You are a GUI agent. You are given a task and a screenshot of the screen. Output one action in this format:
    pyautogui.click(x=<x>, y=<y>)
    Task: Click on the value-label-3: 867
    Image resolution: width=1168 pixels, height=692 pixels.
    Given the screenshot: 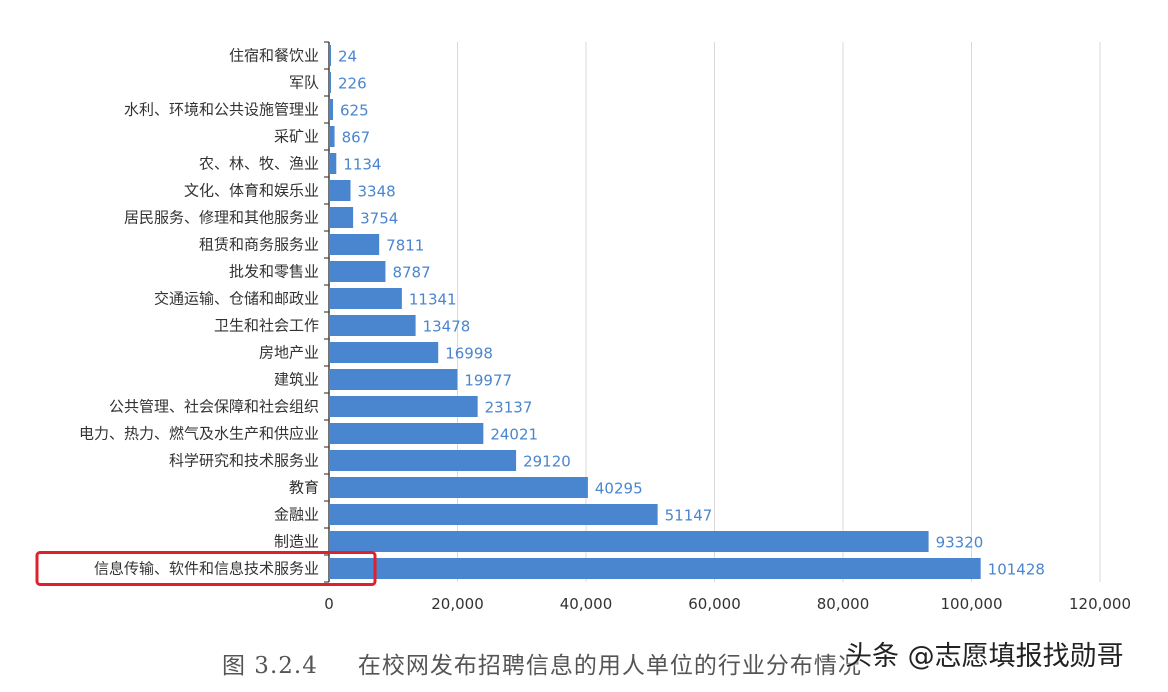 What is the action you would take?
    pyautogui.click(x=356, y=138)
    